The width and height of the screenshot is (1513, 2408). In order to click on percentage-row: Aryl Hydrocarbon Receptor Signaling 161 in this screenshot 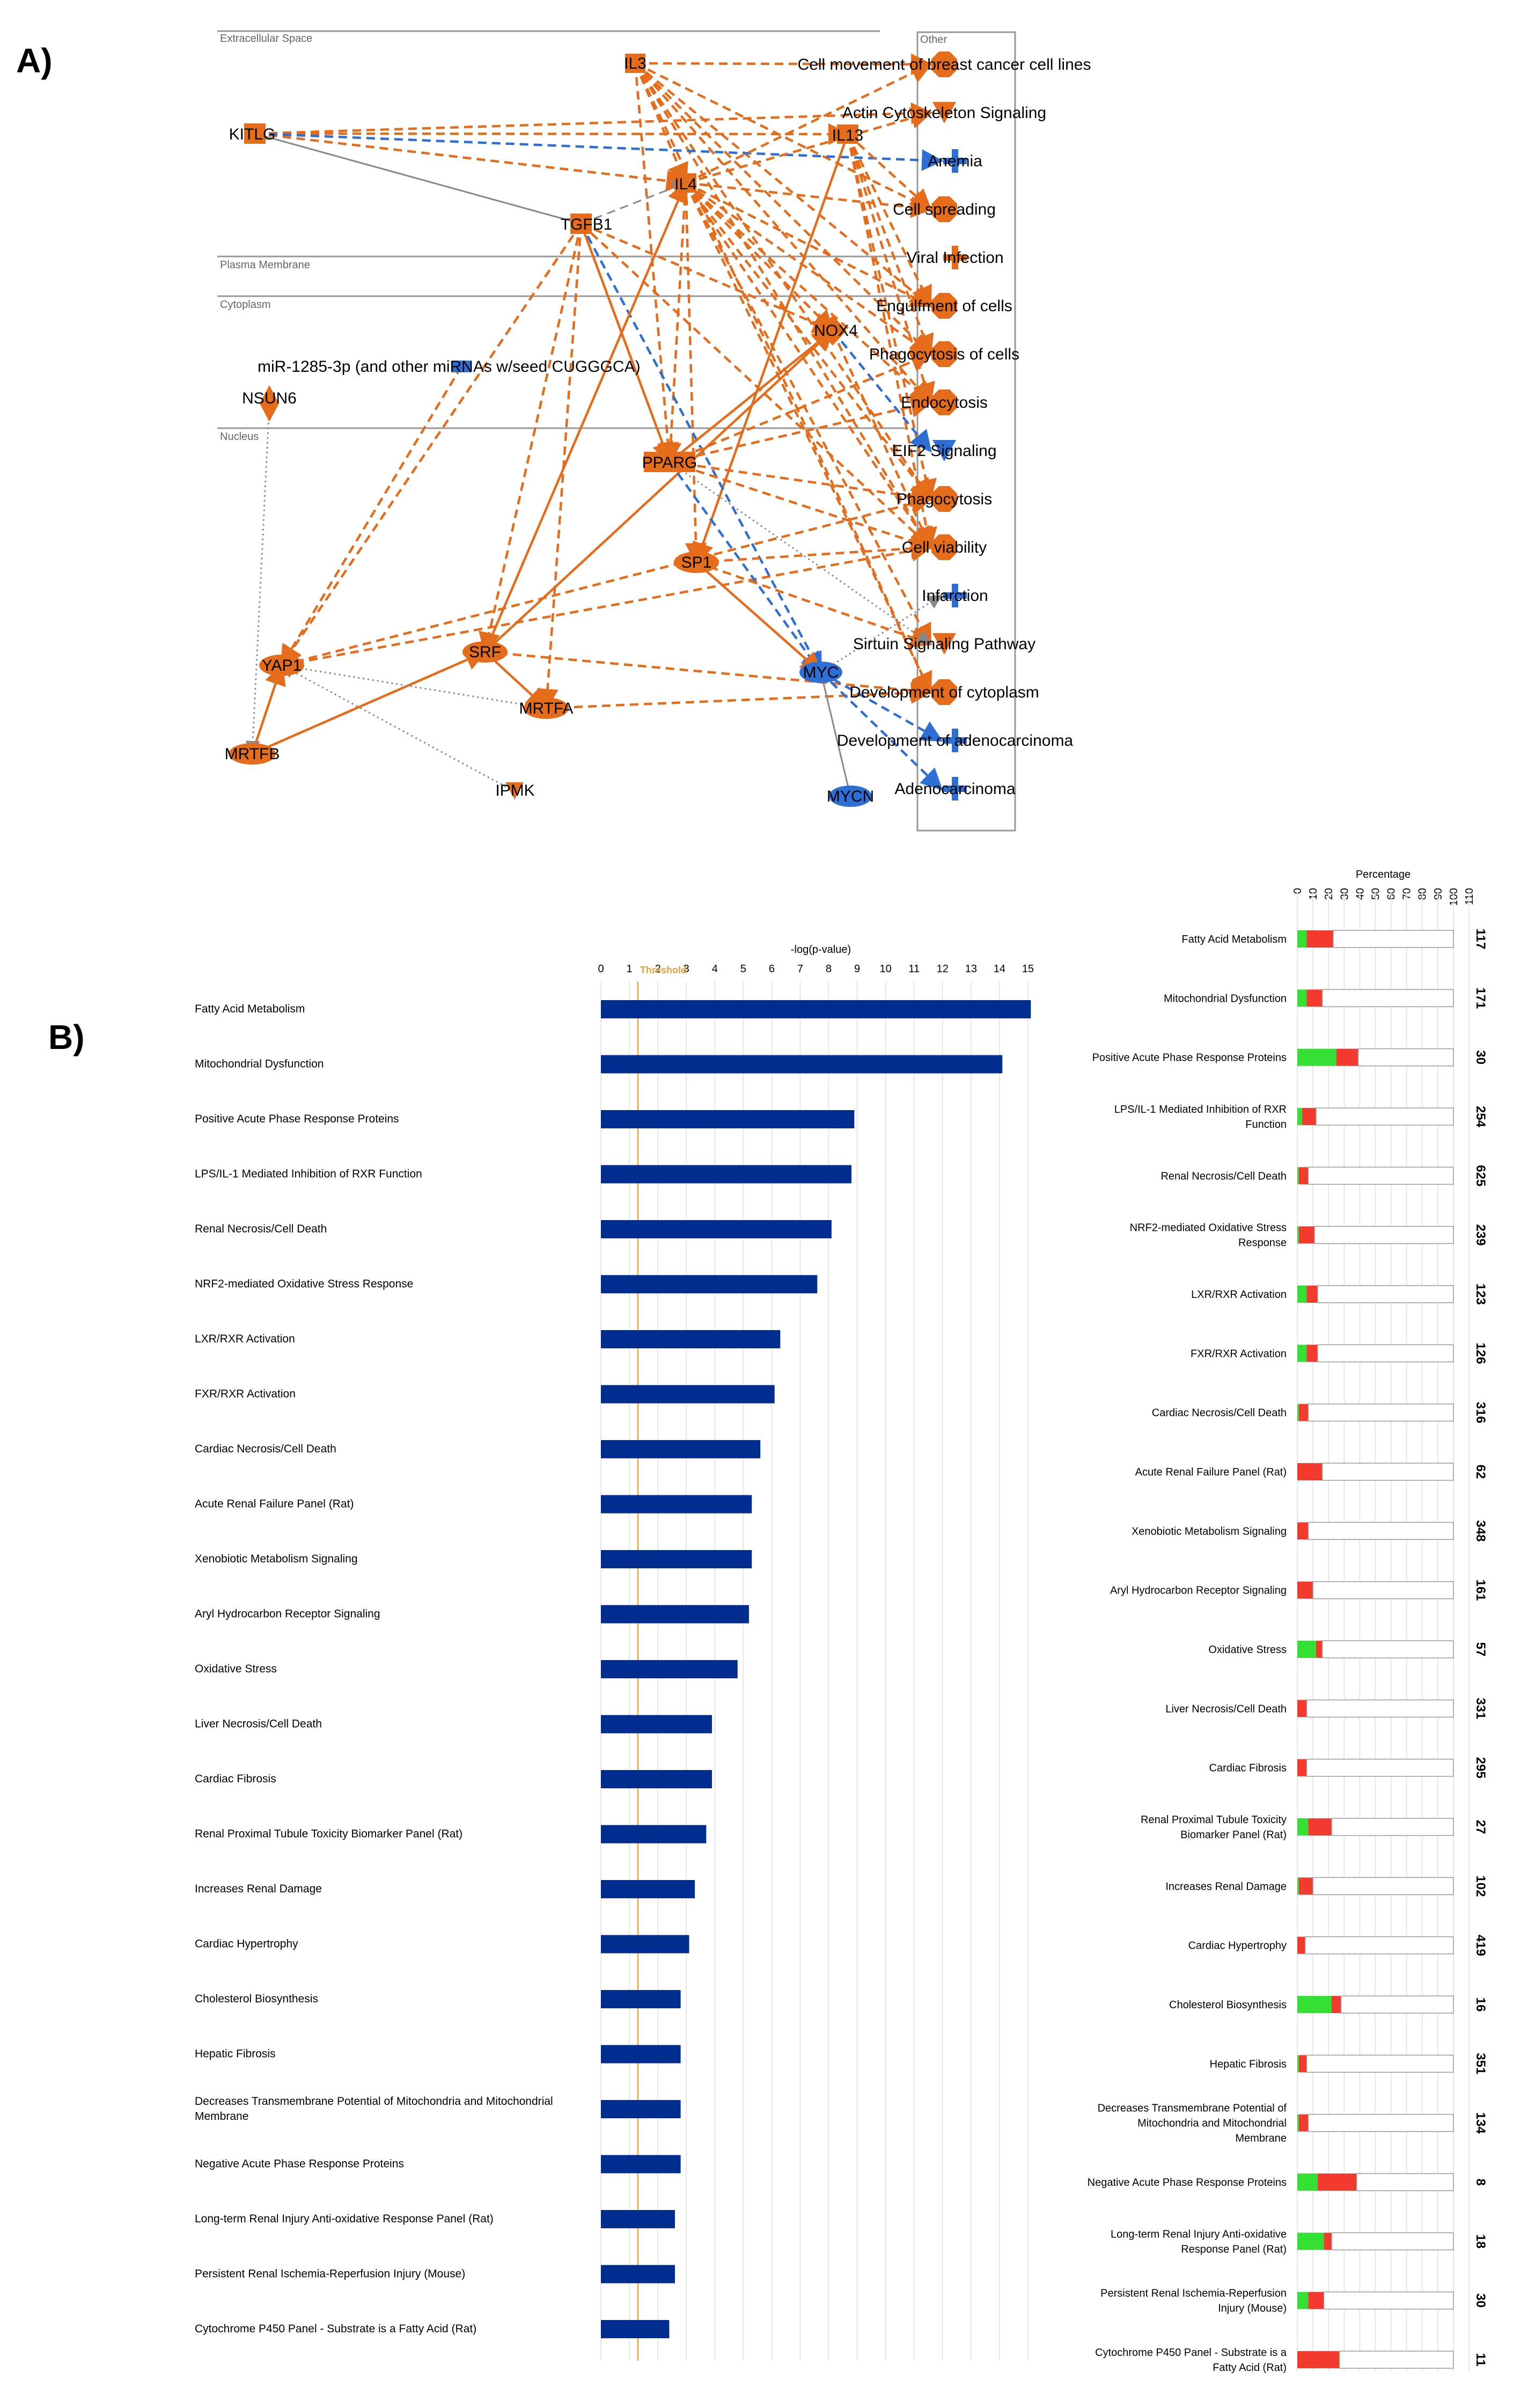, I will do `click(1299, 1590)`.